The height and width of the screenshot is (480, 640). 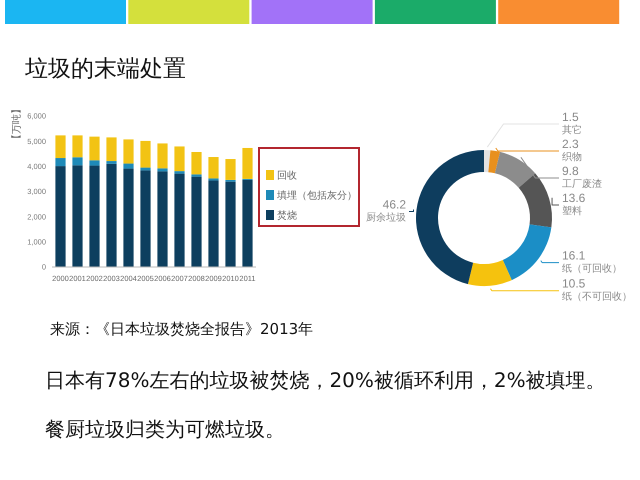 What do you see at coordinates (394, 205) in the screenshot?
I see `data-label: 46.2` at bounding box center [394, 205].